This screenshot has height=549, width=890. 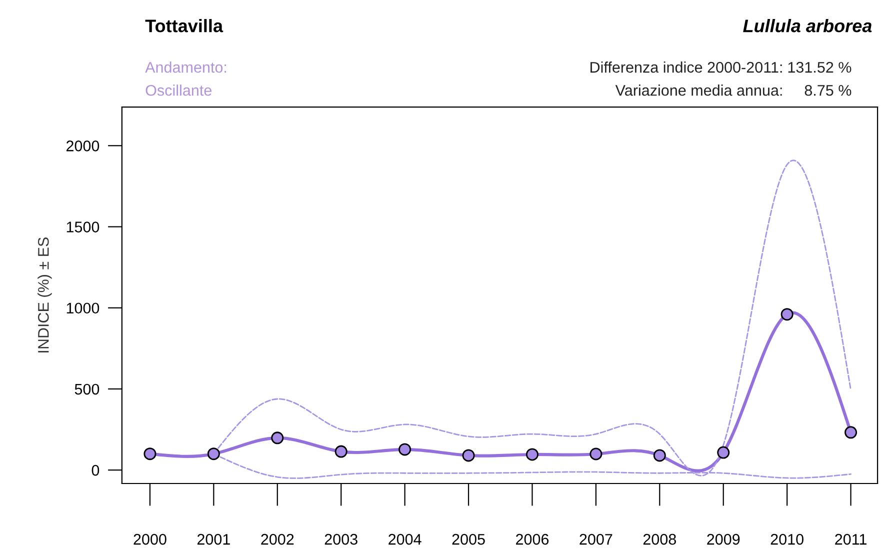 What do you see at coordinates (87, 389) in the screenshot?
I see `y-tick-label: 500` at bounding box center [87, 389].